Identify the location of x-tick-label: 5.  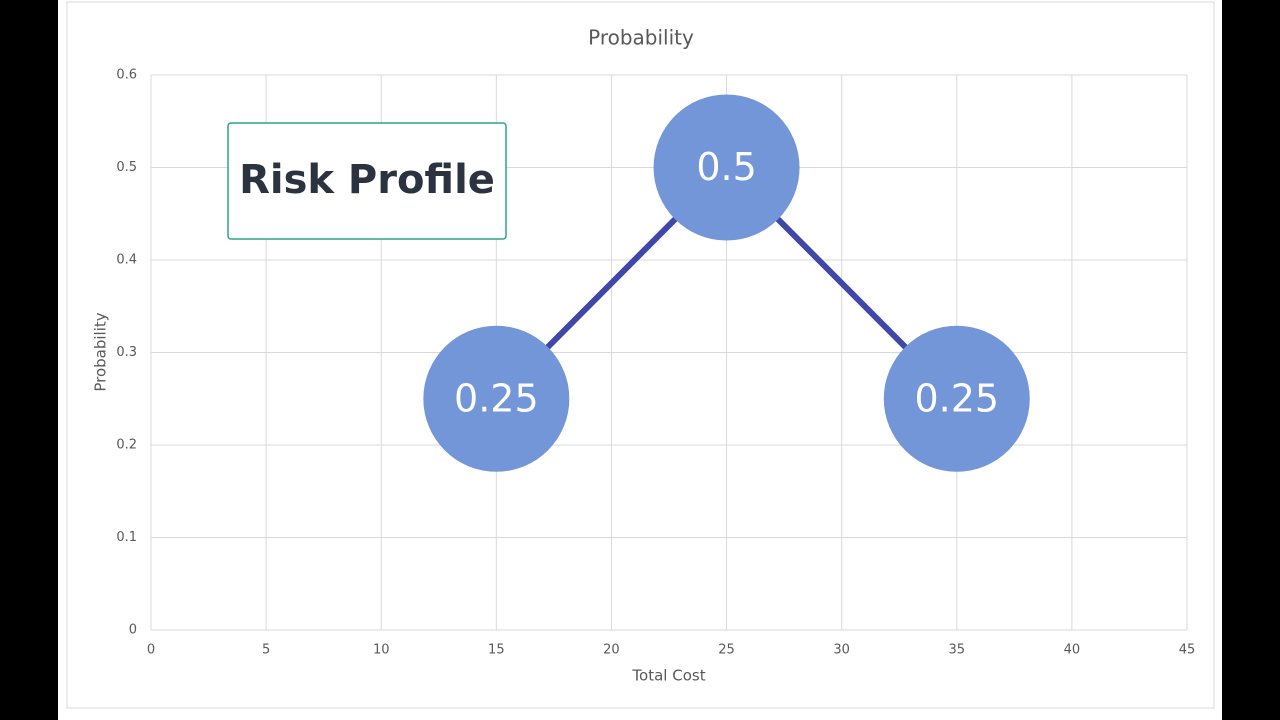
(266, 650).